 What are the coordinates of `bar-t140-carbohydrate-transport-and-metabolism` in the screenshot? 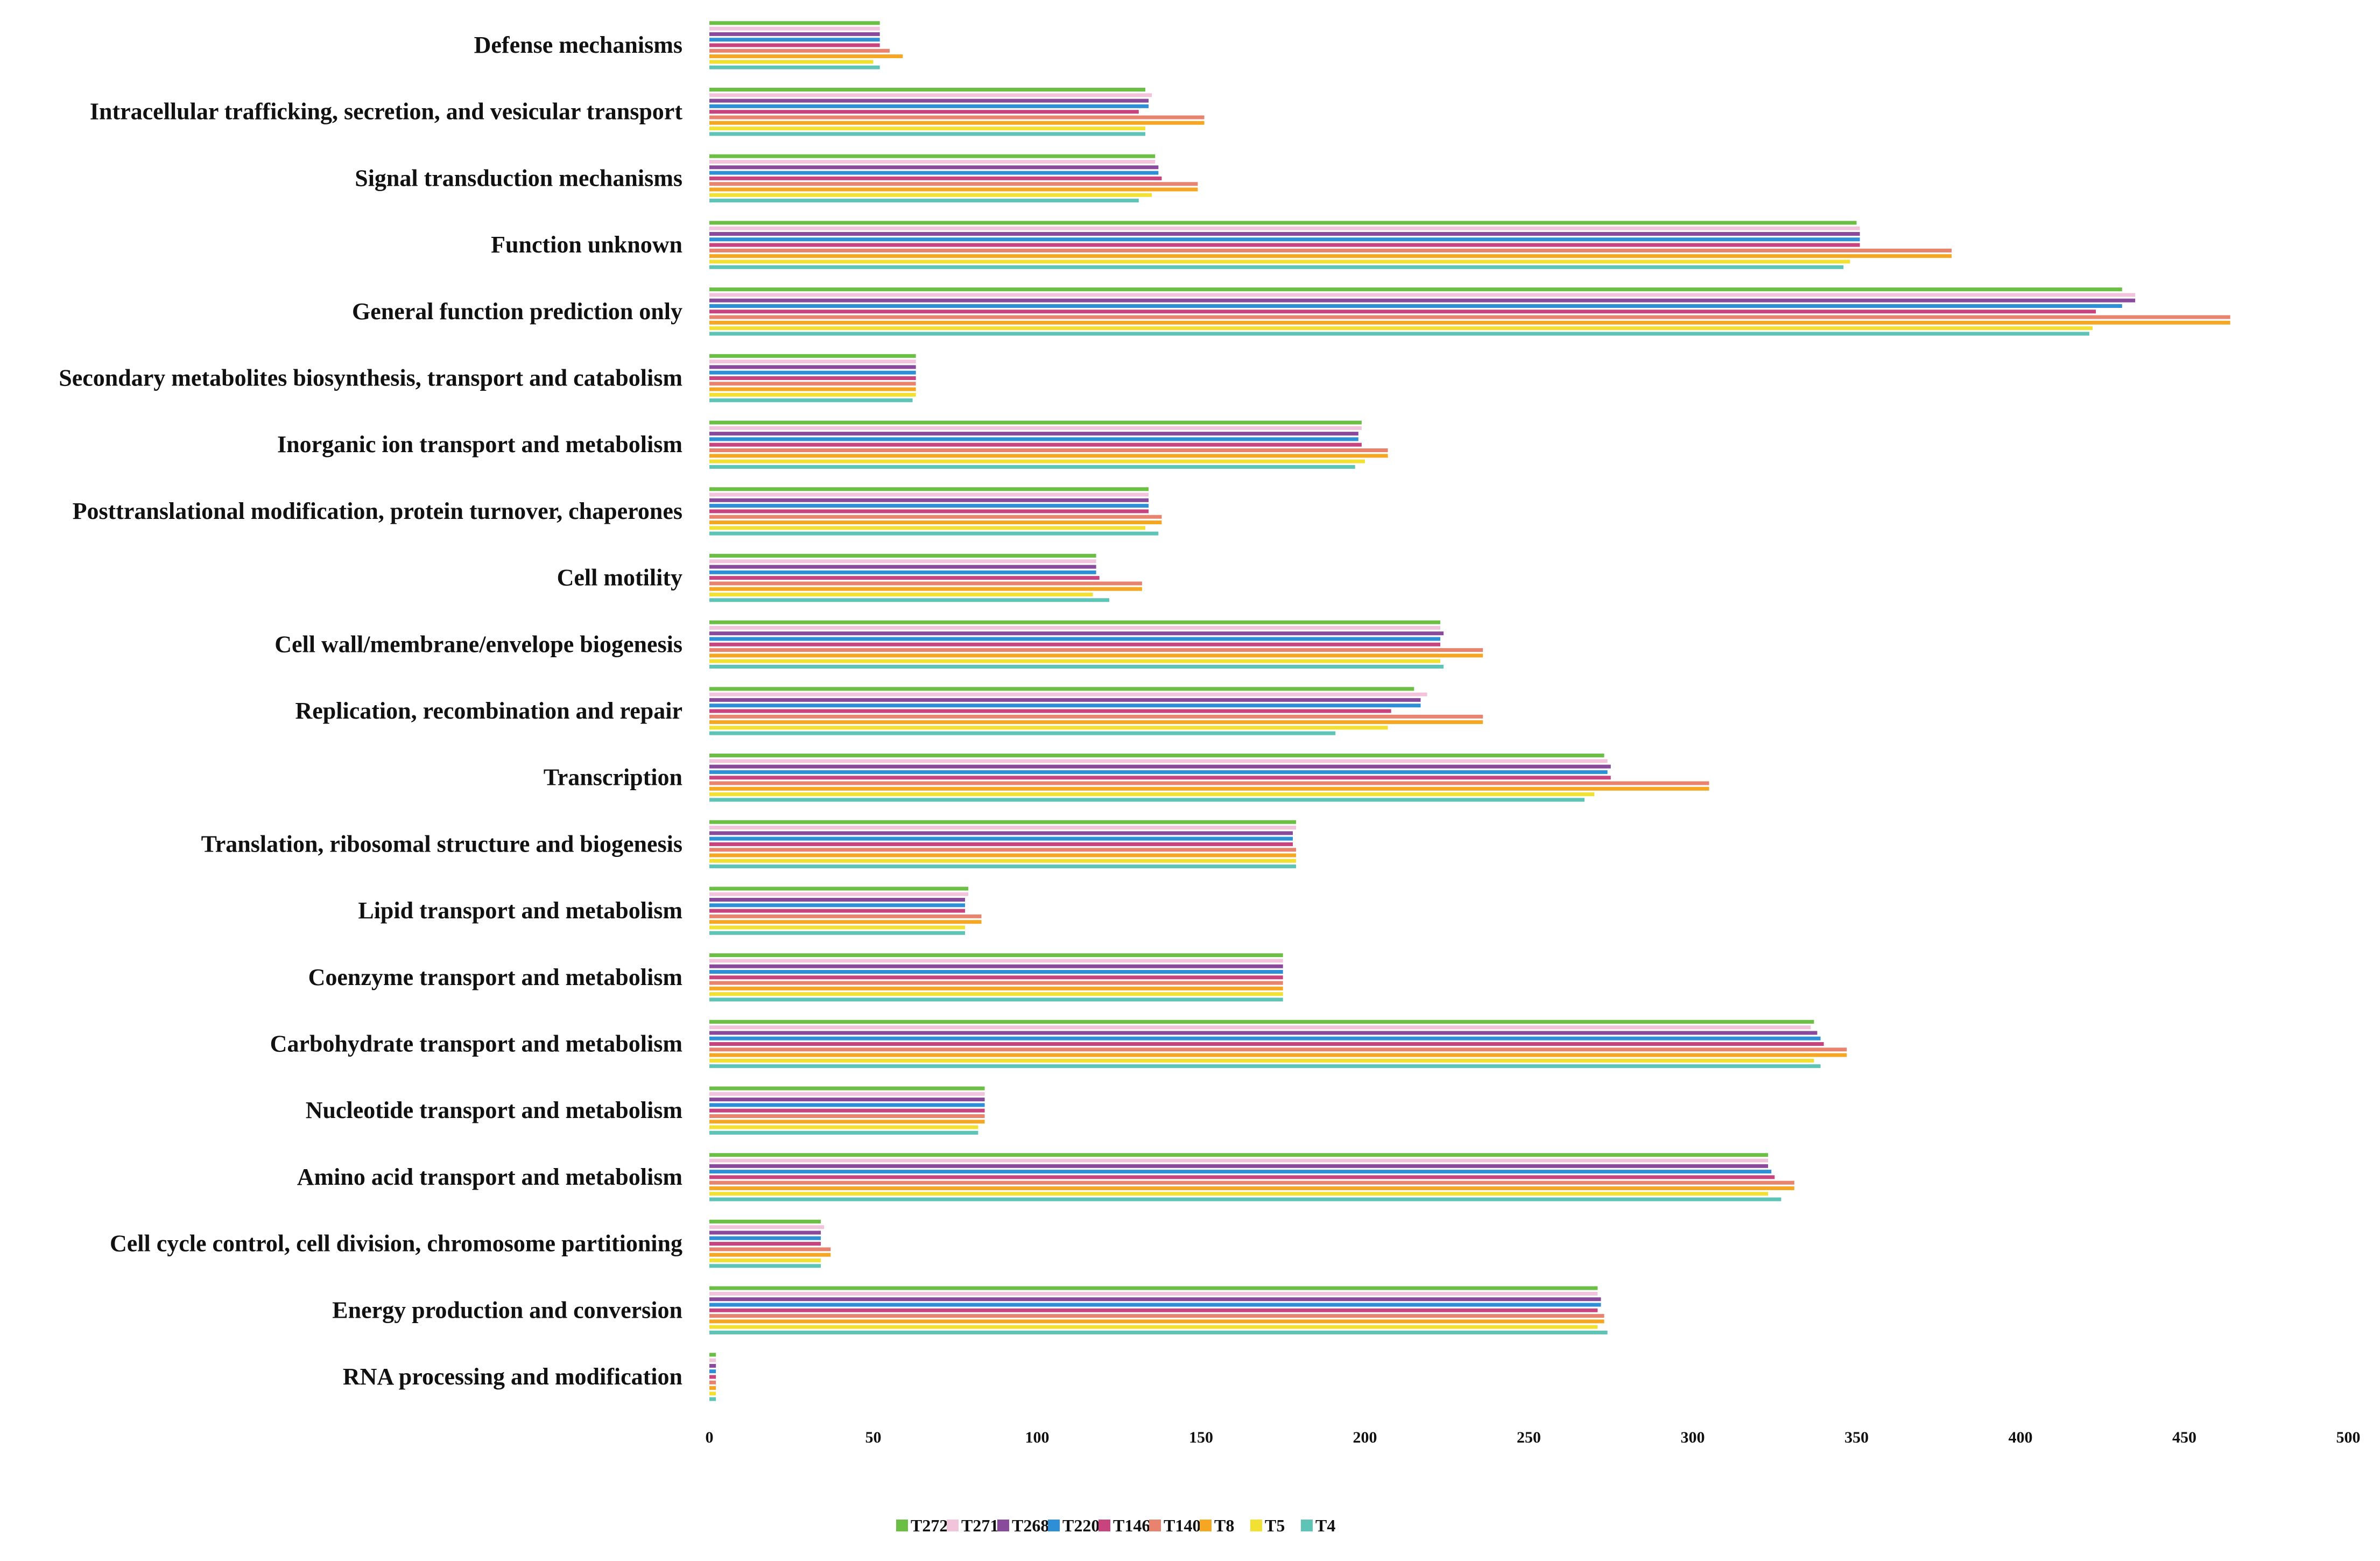 It's located at (1278, 1049).